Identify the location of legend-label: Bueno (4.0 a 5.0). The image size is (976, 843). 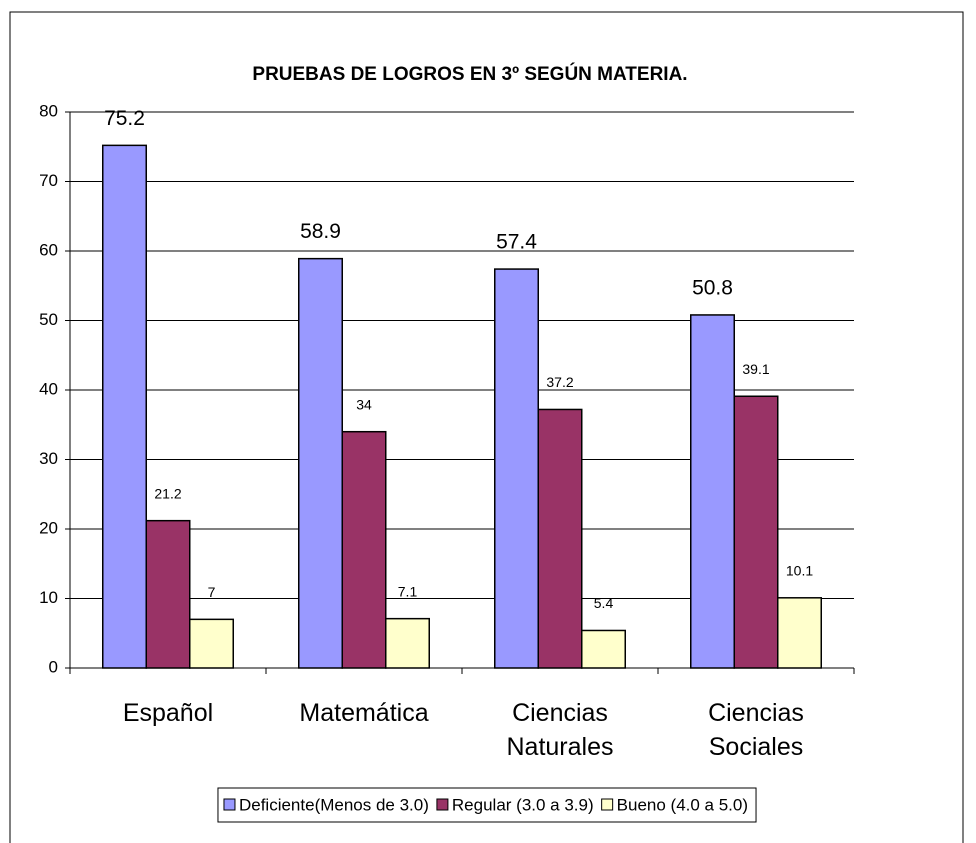
(682, 804).